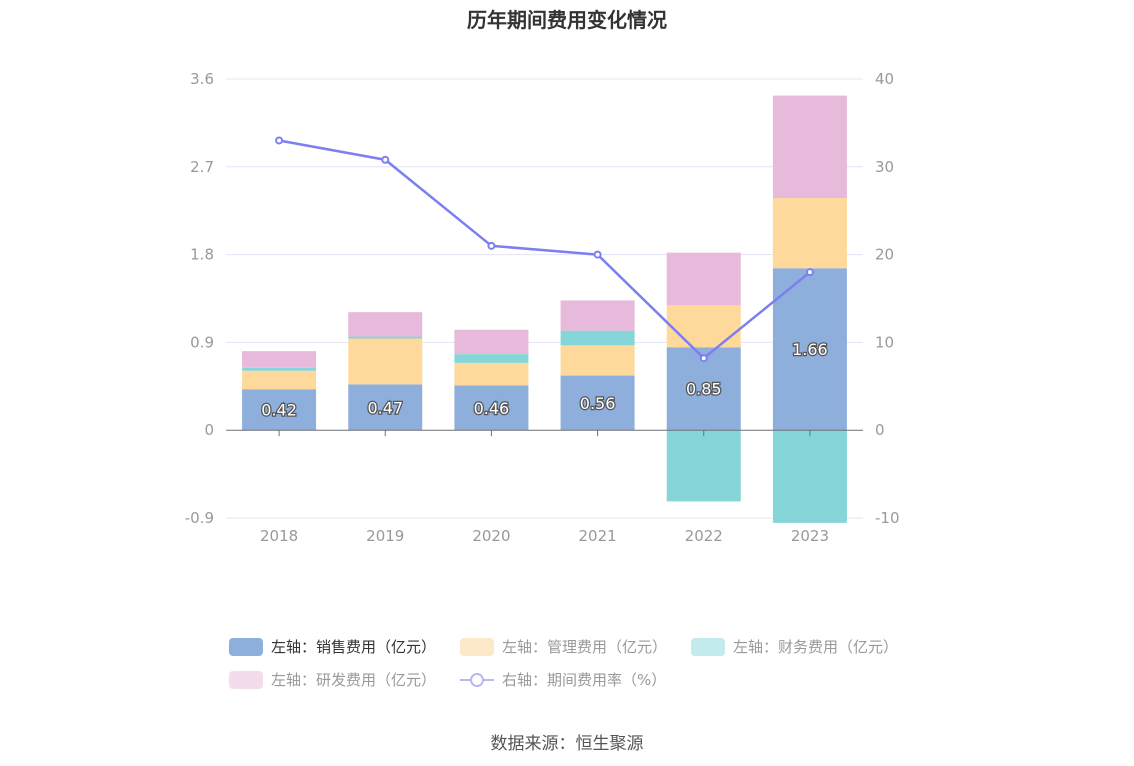 The height and width of the screenshot is (766, 1134). What do you see at coordinates (884, 167) in the screenshot?
I see `right-axis-tick-label: 30` at bounding box center [884, 167].